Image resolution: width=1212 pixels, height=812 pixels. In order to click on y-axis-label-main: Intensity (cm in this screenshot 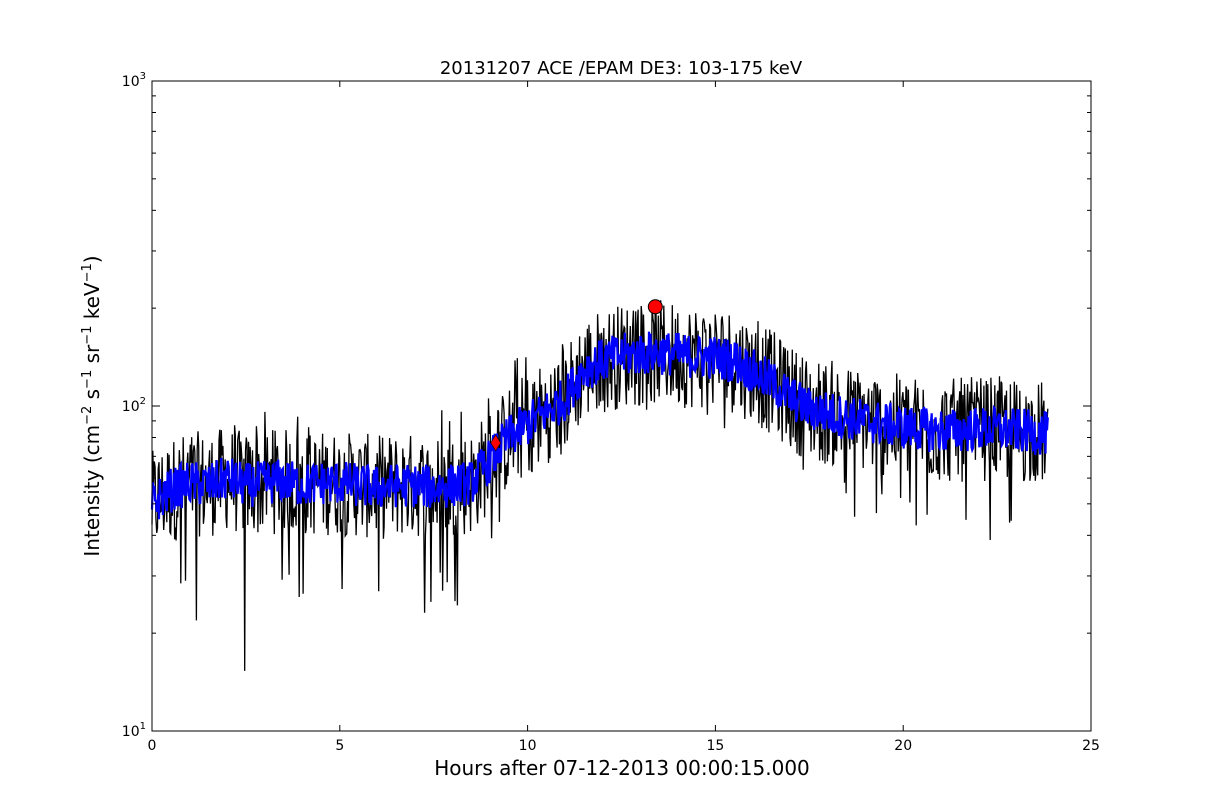, I will do `click(92, 491)`.